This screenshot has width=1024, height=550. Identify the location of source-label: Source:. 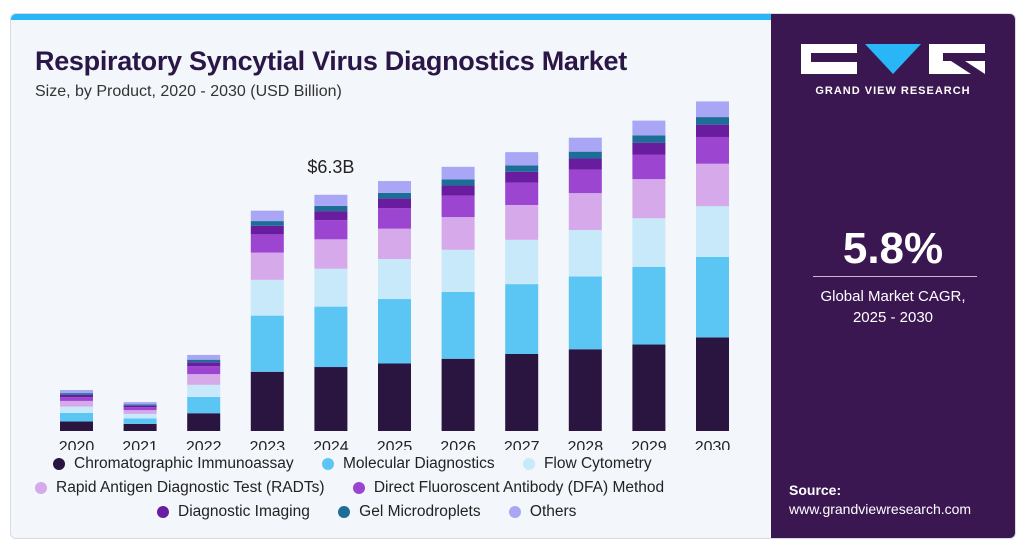
(815, 490).